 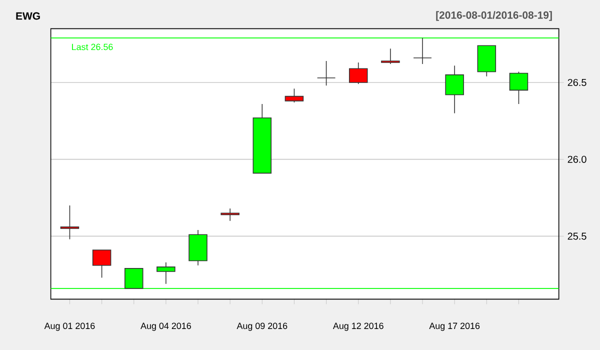 What do you see at coordinates (92, 47) in the screenshot?
I see `annotation: Last 26.56` at bounding box center [92, 47].